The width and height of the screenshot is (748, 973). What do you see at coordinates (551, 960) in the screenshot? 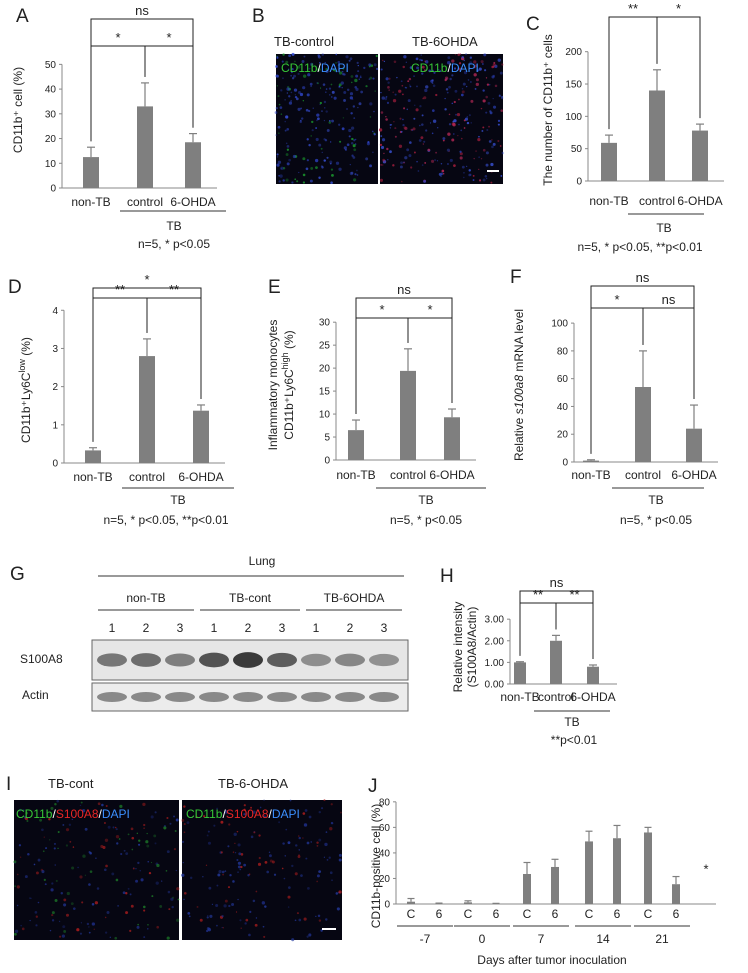
I see `chart-j-xlabel: Days after tumor inoculation` at bounding box center [551, 960].